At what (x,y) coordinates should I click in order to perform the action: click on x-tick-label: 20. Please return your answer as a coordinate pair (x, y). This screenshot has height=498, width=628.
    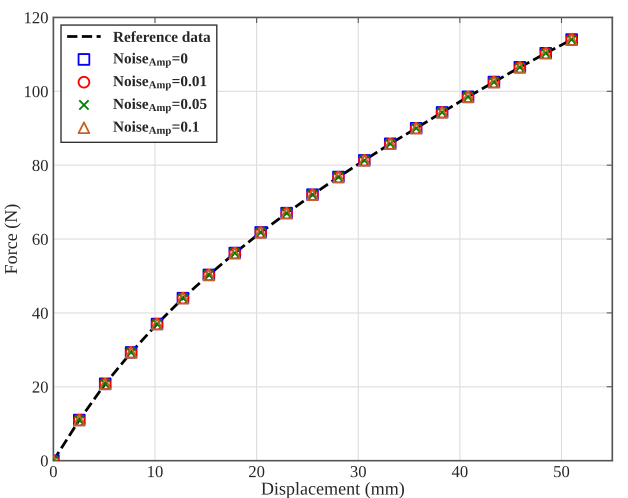
    Looking at the image, I should click on (256, 472).